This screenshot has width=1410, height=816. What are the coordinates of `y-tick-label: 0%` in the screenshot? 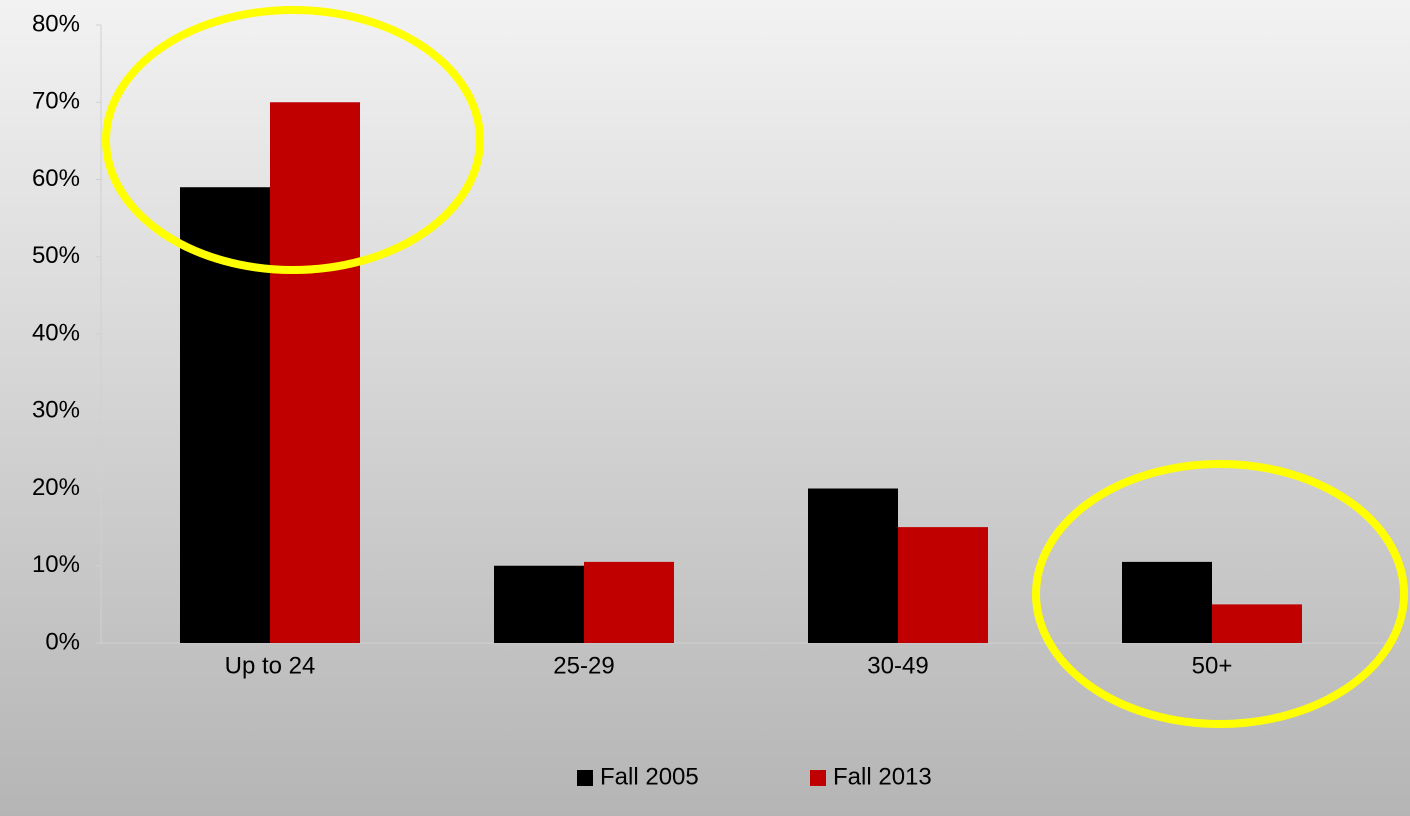 It's located at (62, 641).